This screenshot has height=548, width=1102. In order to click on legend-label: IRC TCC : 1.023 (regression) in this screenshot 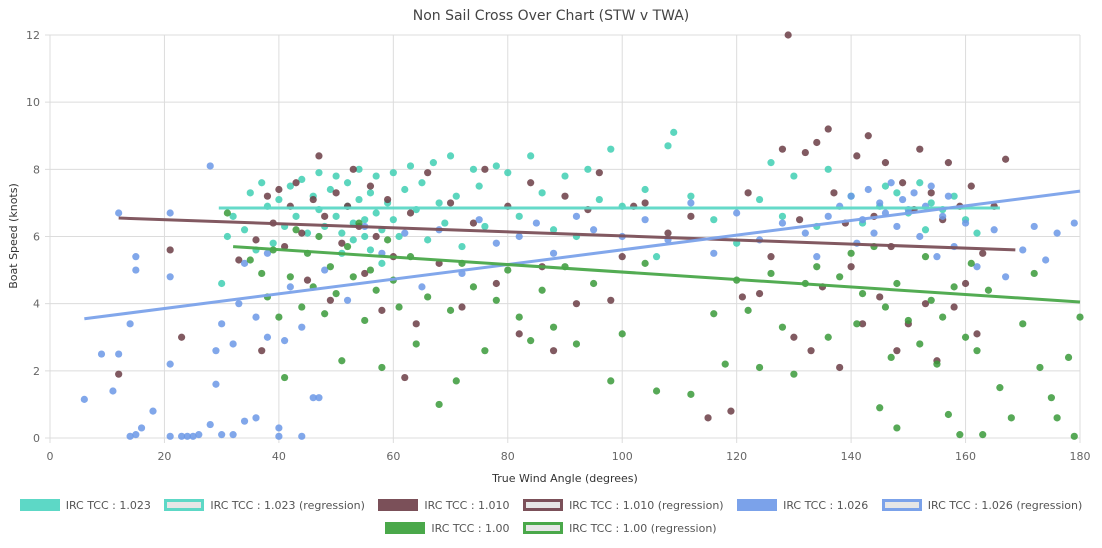, I will do `click(287, 505)`.